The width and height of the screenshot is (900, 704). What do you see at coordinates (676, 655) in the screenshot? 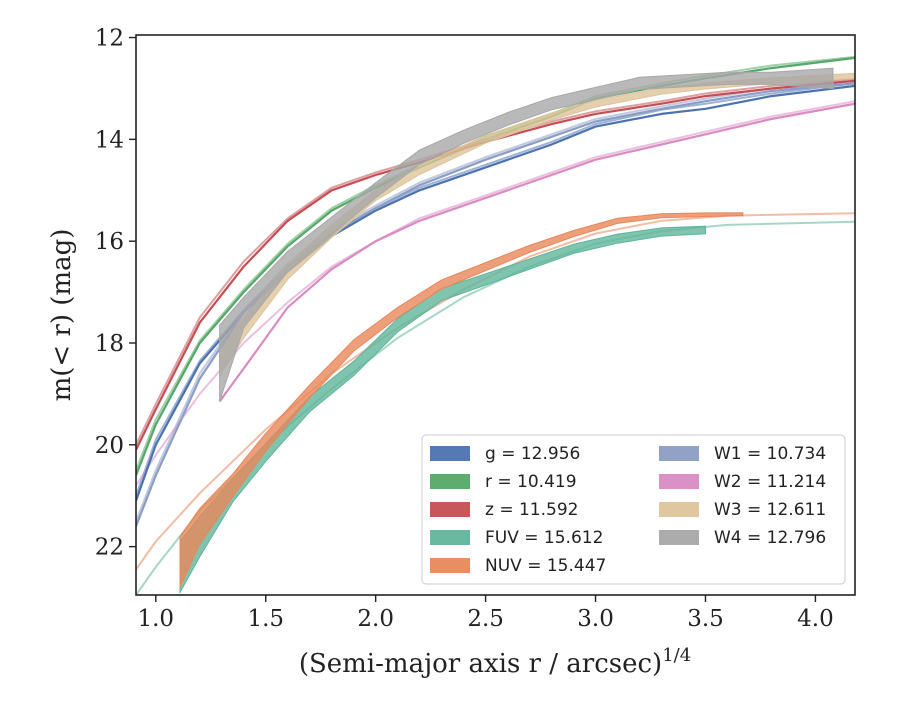
I see `x-axis-label-sup: 1/4` at bounding box center [676, 655].